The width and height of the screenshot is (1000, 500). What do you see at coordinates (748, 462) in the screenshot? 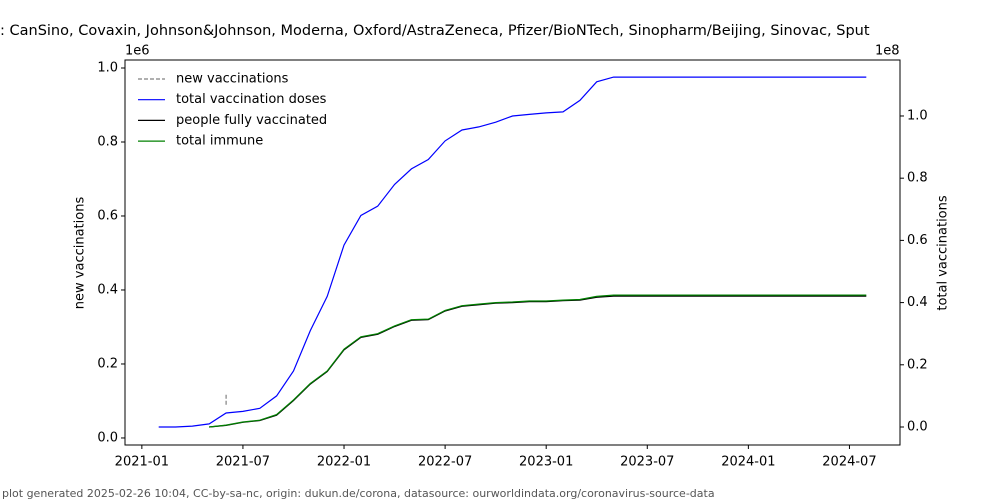
I see `x-tick-label: 2024-01` at bounding box center [748, 462].